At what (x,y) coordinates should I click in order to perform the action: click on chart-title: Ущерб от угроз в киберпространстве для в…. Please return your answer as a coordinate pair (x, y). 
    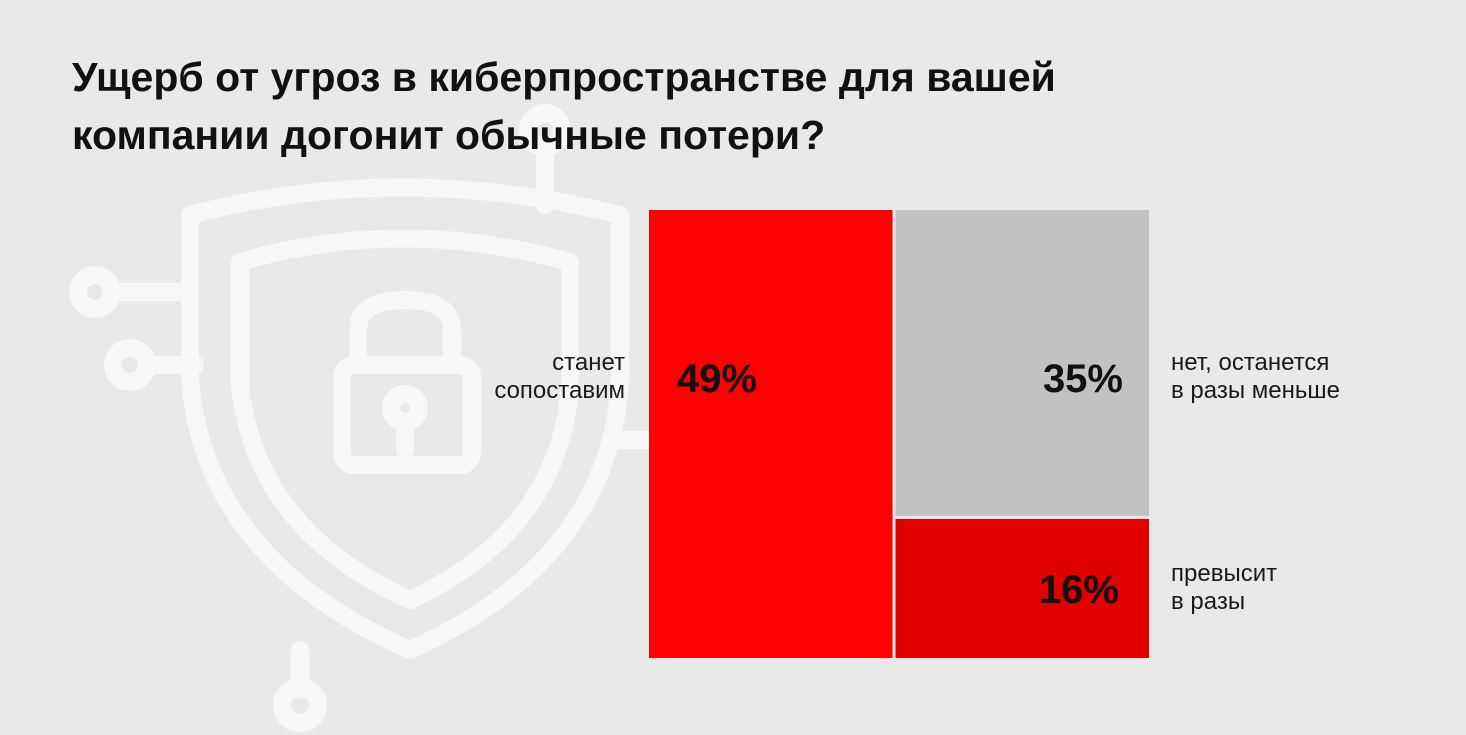
    Looking at the image, I should click on (572, 106).